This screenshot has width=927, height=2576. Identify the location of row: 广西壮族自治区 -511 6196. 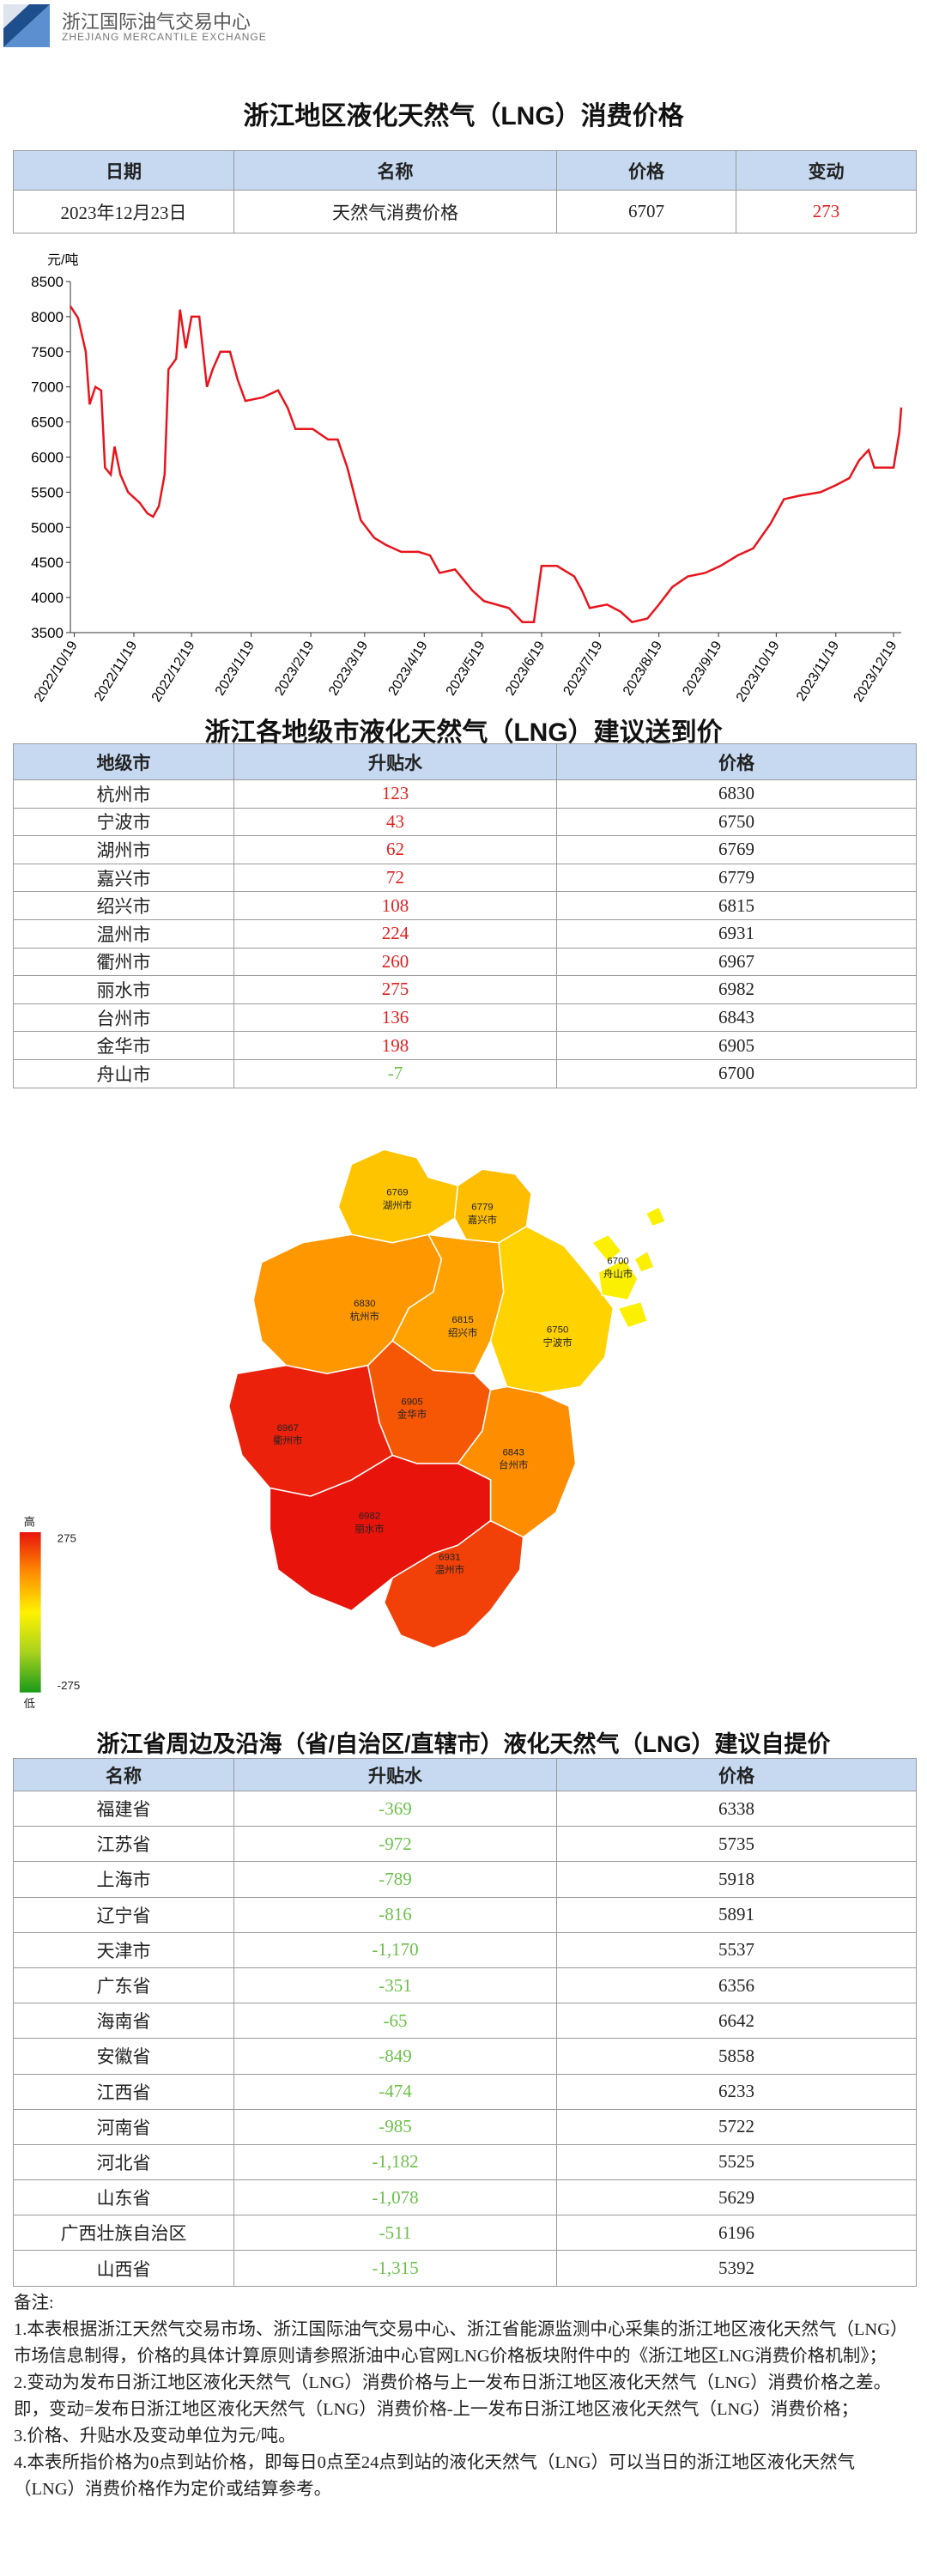
(465, 2233).